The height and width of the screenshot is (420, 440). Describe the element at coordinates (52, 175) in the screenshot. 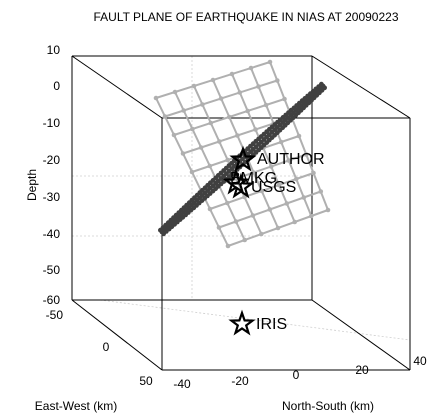

I see `z-ticks: 10 0 -10 -20 -30 -40 -50 -60` at that location.